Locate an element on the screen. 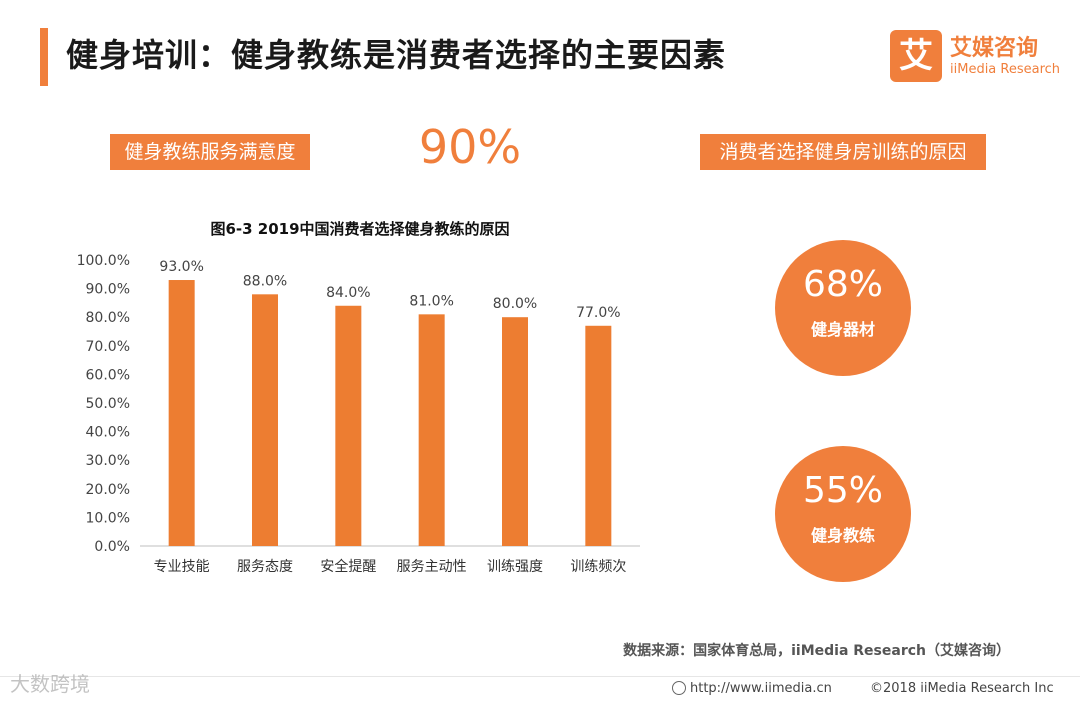 The image size is (1080, 703). category-label-3: 安全提醒 is located at coordinates (348, 566).